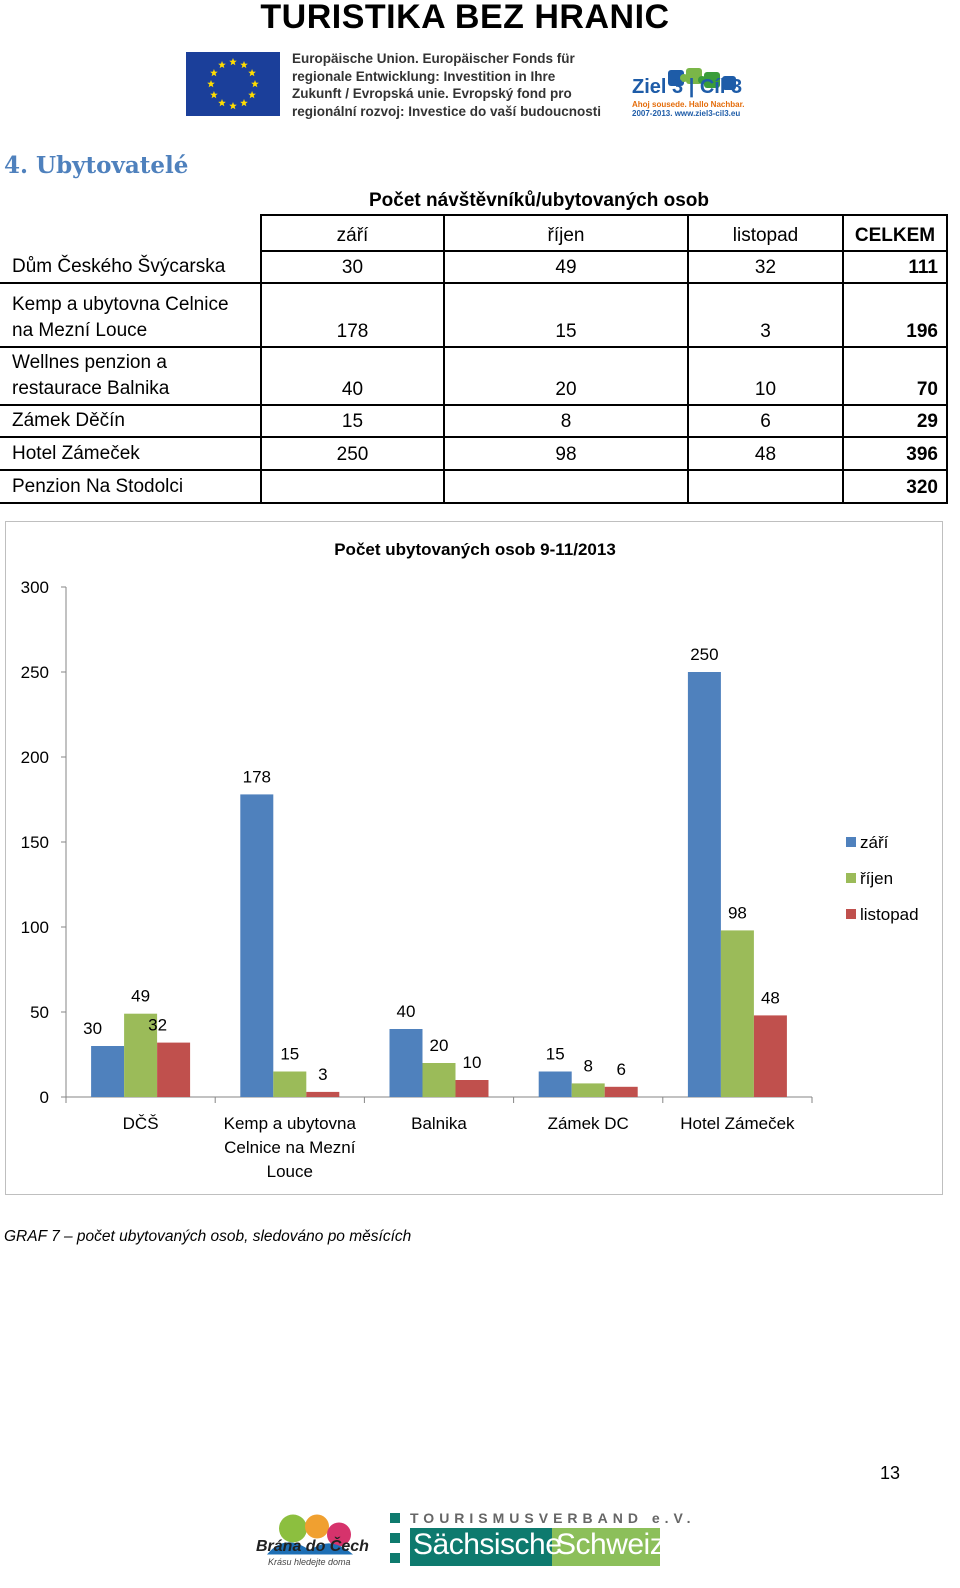 Image resolution: width=960 pixels, height=1588 pixels. Describe the element at coordinates (565, 376) in the screenshot. I see `cell-value: 20` at that location.